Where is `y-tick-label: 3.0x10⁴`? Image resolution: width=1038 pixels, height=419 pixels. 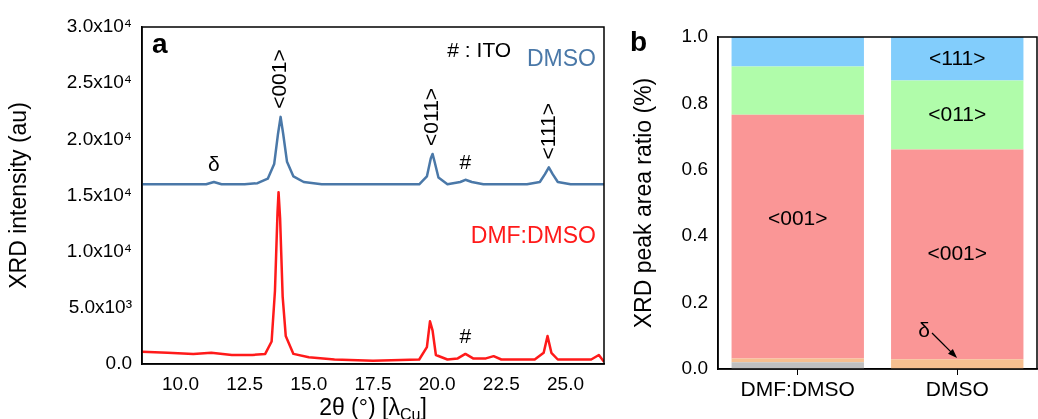
y-tick-label: 3.0x10⁴ is located at coordinates (99, 26).